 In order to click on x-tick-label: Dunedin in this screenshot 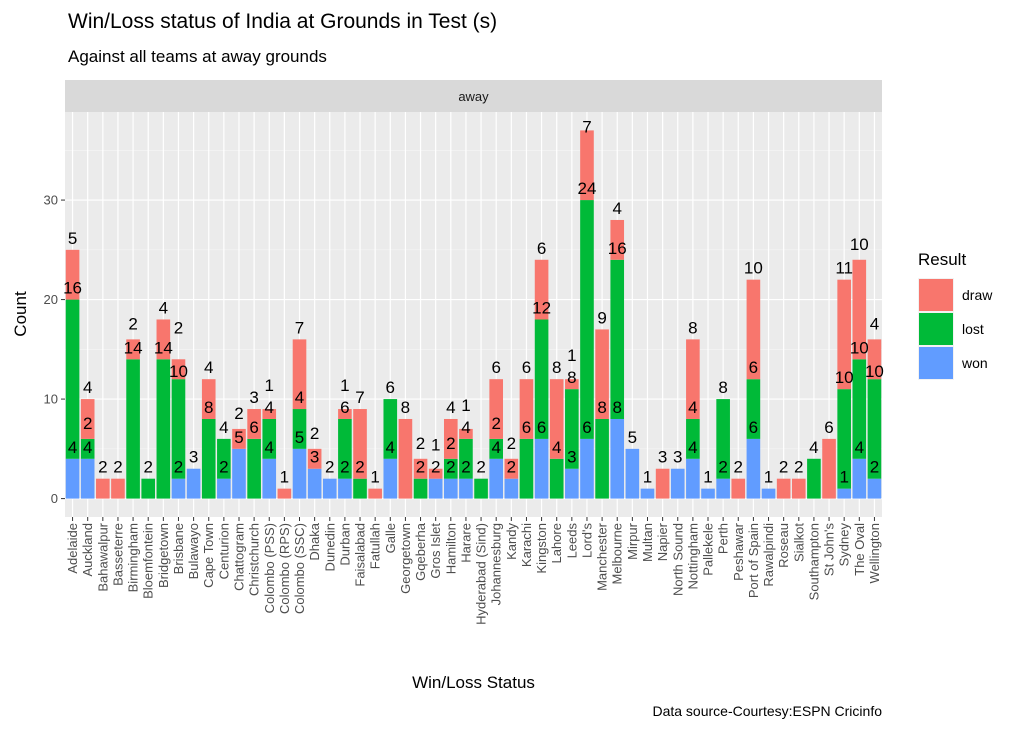, I will do `click(329, 547)`.